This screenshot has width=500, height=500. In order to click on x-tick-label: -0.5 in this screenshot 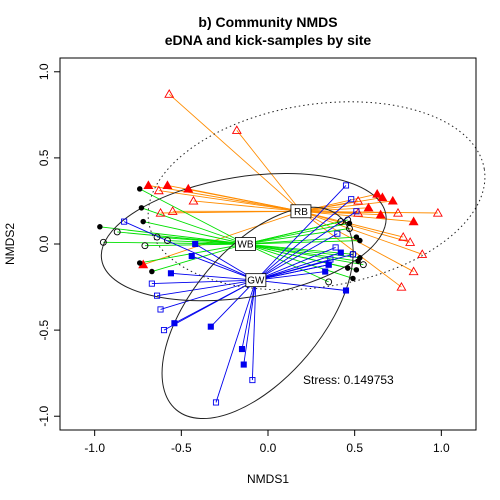, I will do `click(181, 448)`.